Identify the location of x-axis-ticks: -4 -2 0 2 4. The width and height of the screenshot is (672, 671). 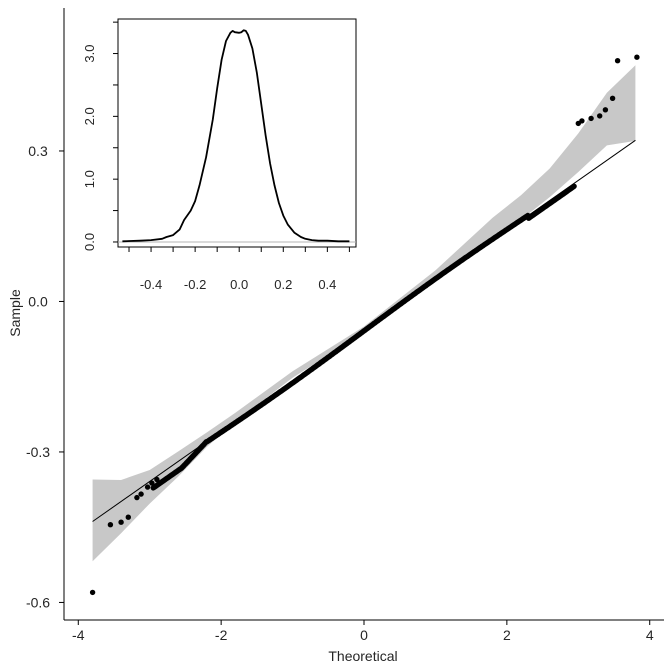
(363, 631).